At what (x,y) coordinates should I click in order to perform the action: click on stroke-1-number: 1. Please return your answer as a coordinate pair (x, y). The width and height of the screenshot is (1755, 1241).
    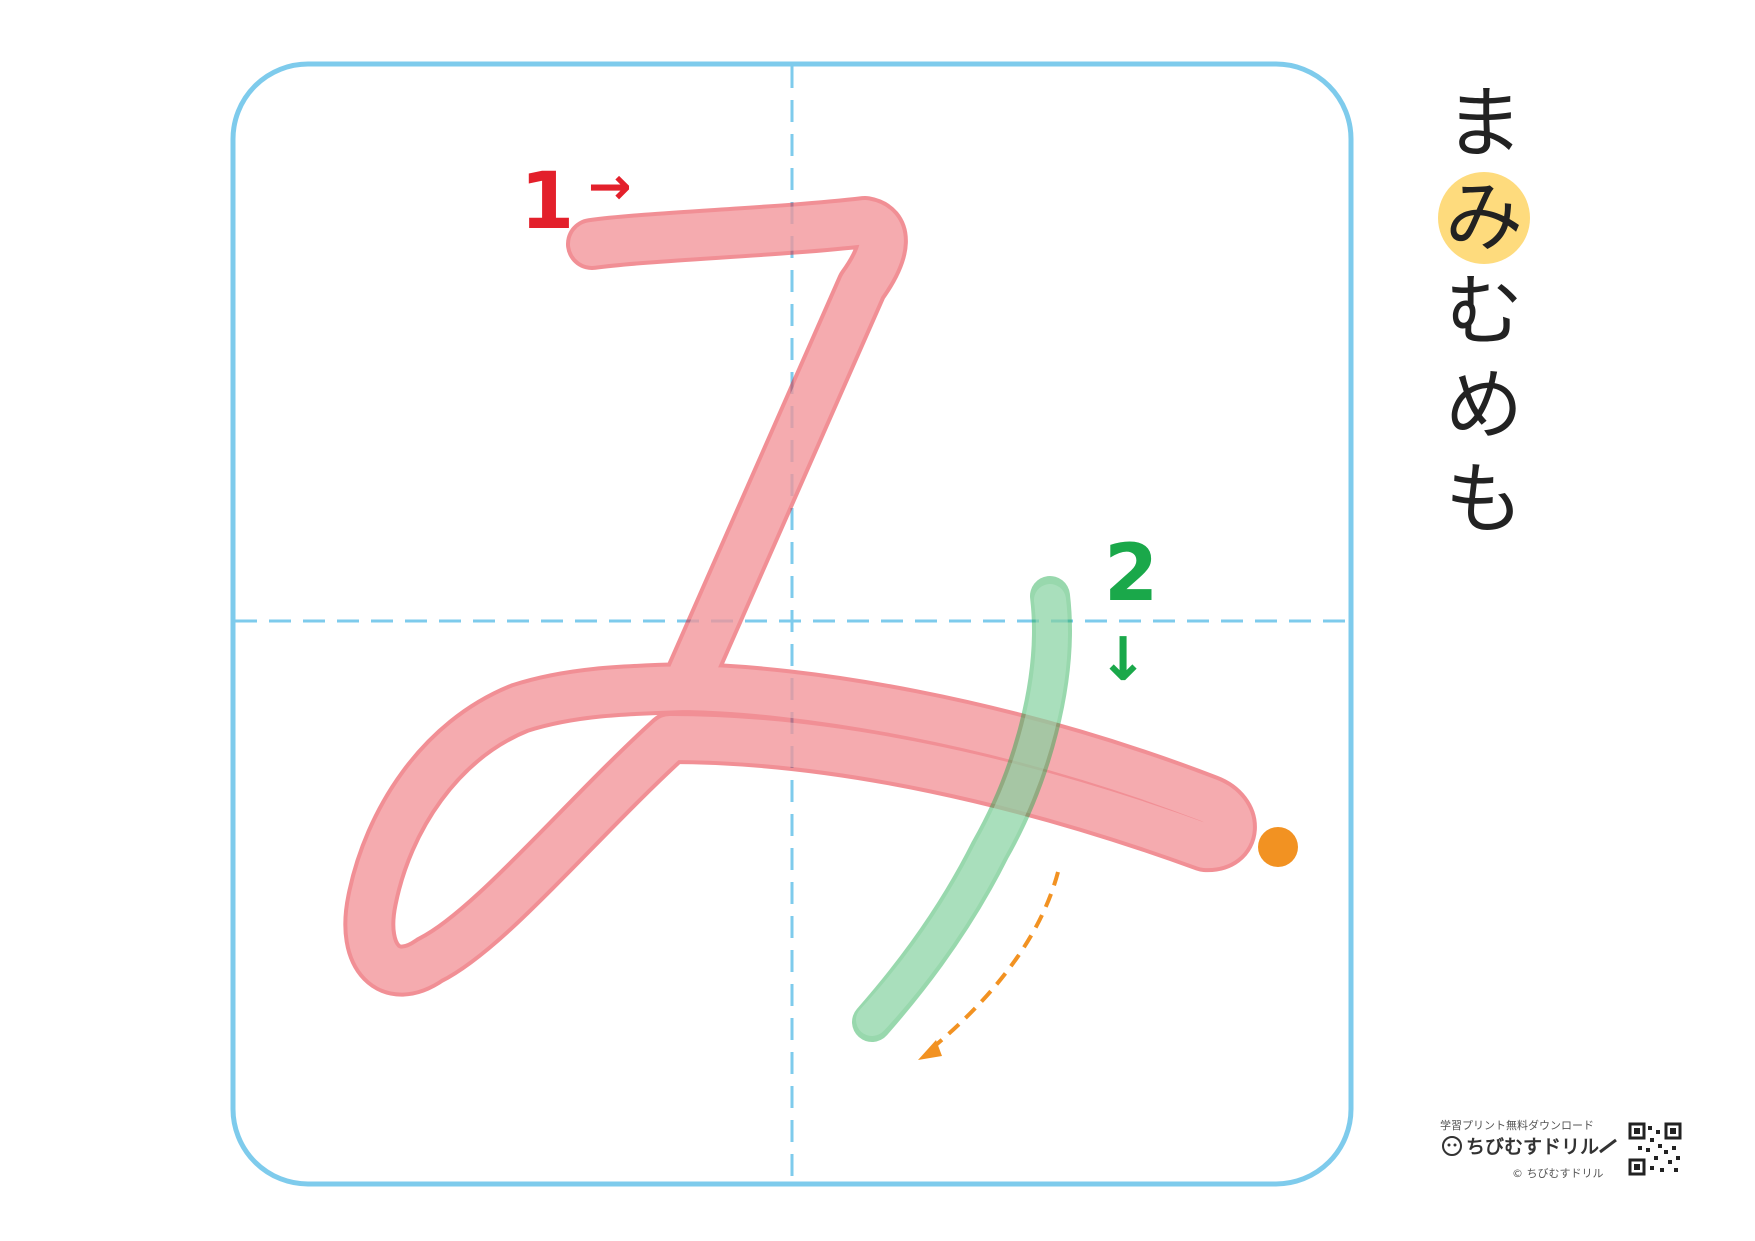
    Looking at the image, I should click on (547, 202).